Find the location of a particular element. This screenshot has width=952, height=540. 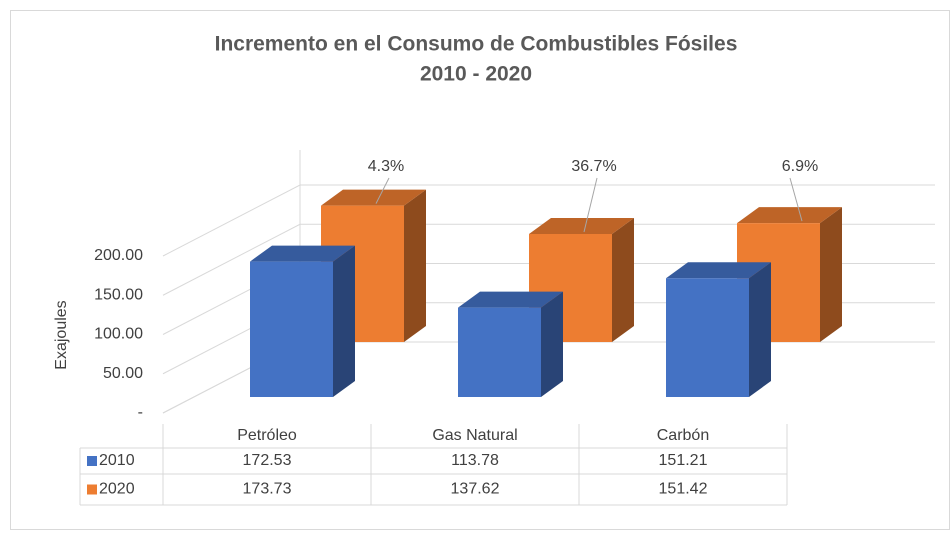

table-value: 172.53 is located at coordinates (267, 460).